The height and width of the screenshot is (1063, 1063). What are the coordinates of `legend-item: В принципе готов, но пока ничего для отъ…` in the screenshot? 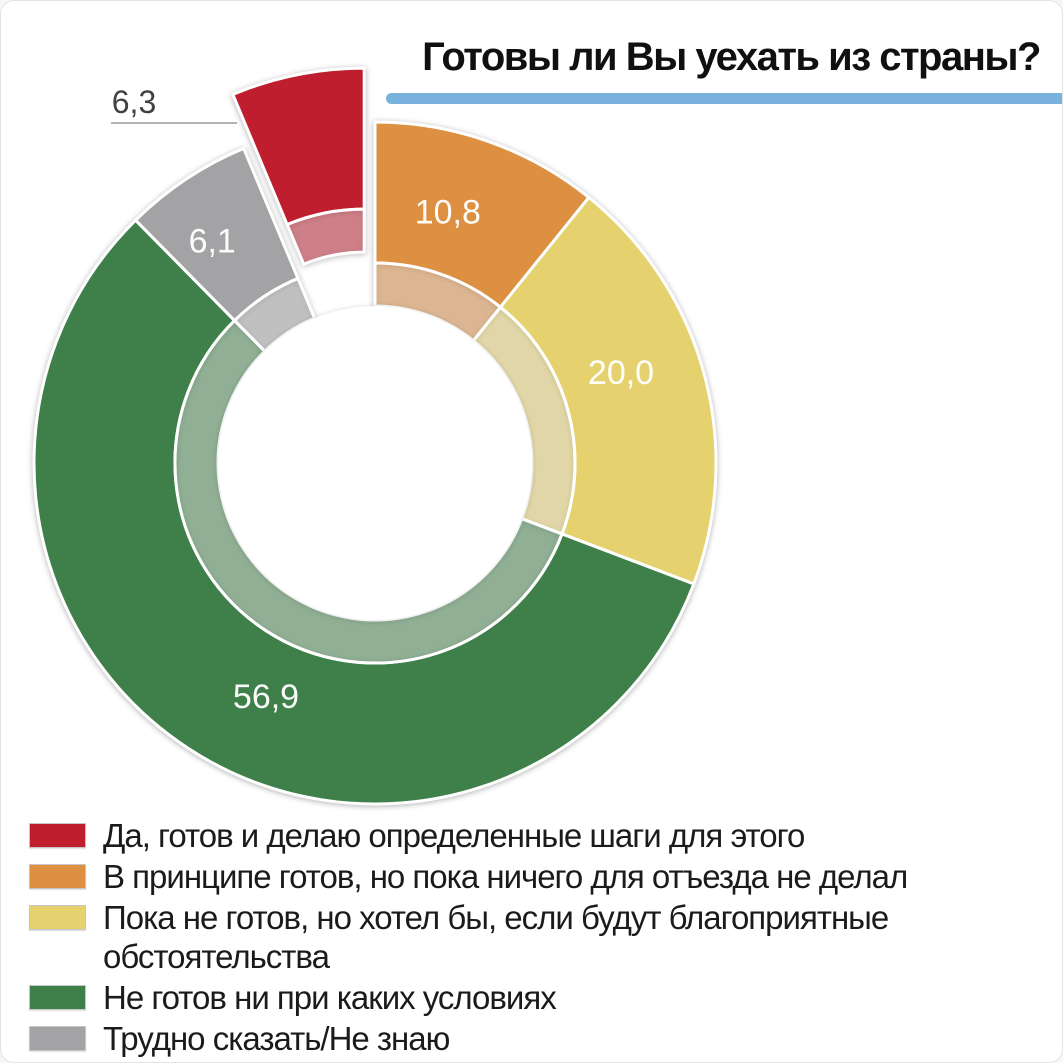 It's located at (519, 876).